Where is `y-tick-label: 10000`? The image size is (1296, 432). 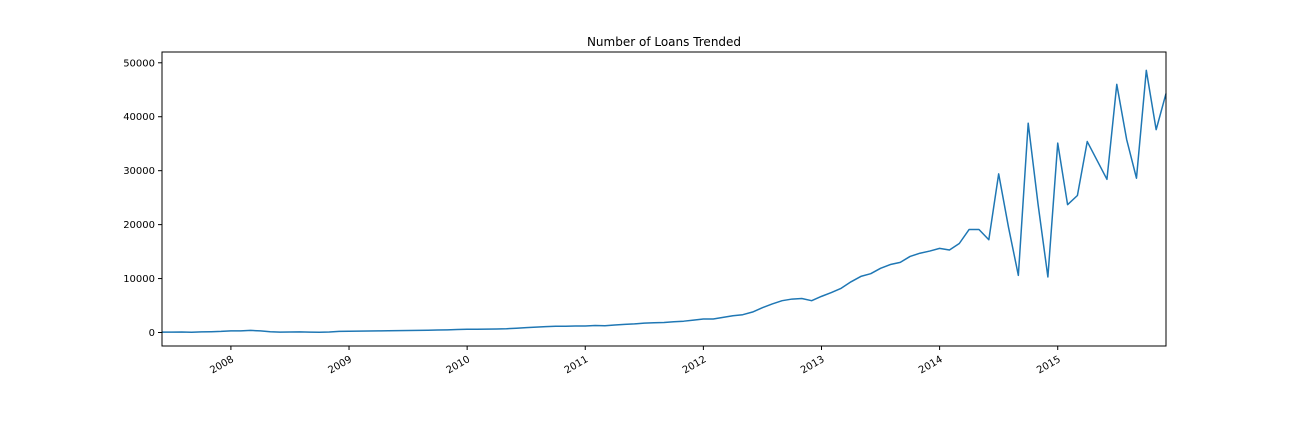
y-tick-label: 10000 is located at coordinates (139, 279).